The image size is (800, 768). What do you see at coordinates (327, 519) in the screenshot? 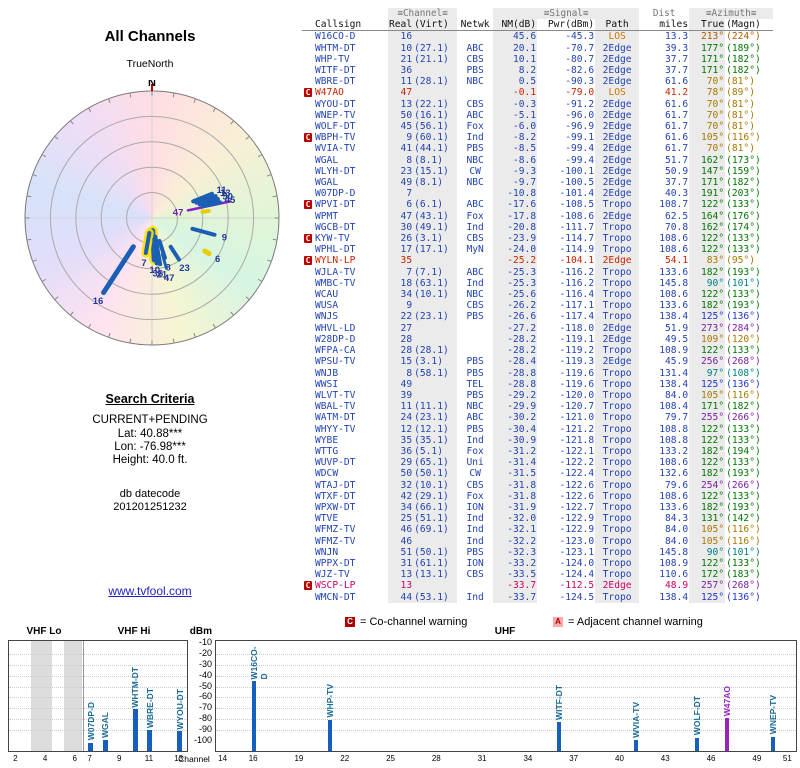
I see `cell-callsign: WTVE` at bounding box center [327, 519].